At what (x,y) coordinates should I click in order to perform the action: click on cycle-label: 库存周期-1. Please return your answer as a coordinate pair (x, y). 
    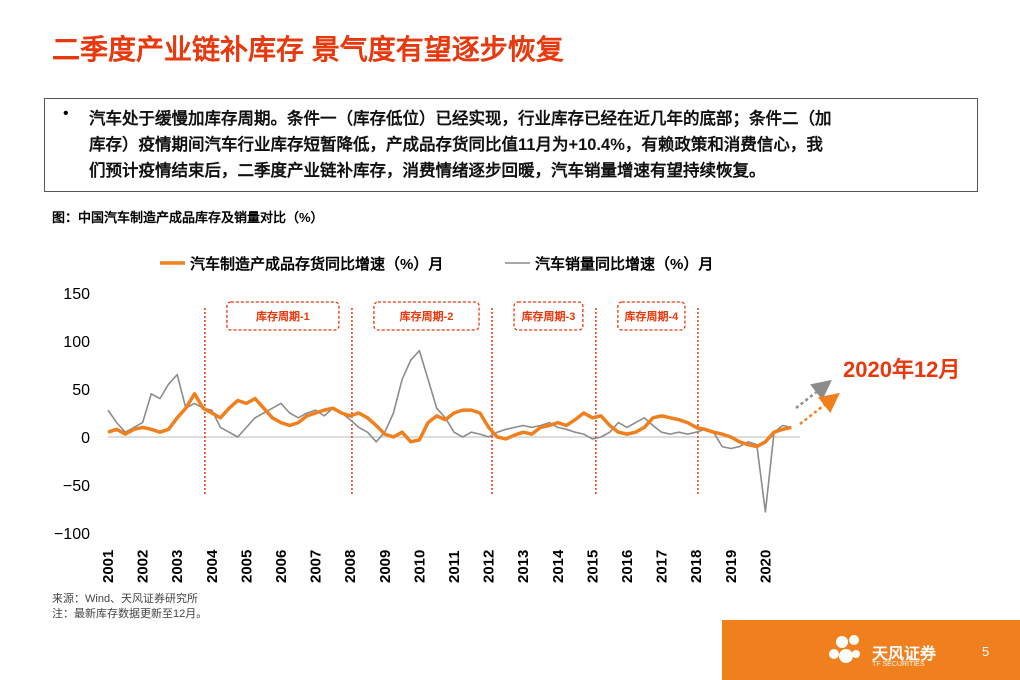
    Looking at the image, I should click on (283, 316).